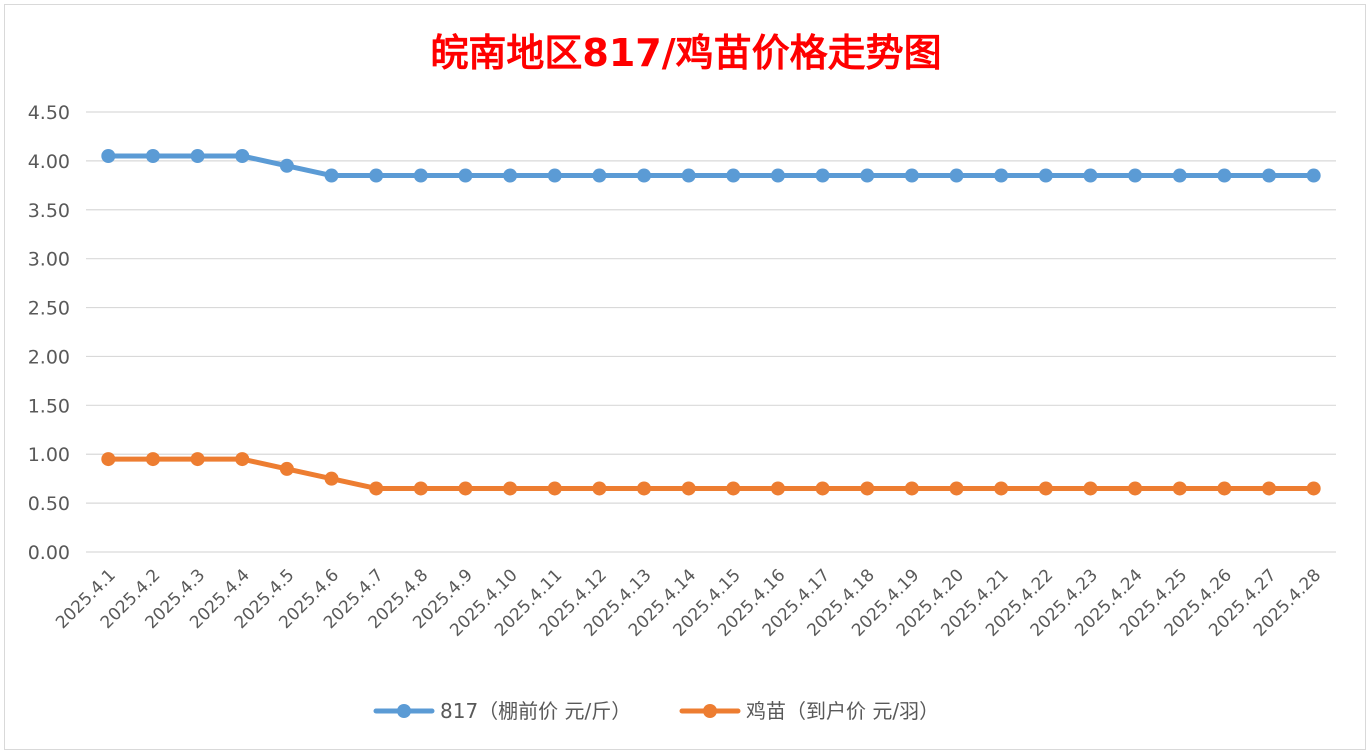 This screenshot has height=756, width=1372. Describe the element at coordinates (49, 406) in the screenshot. I see `y-tick-label: 1.50` at that location.